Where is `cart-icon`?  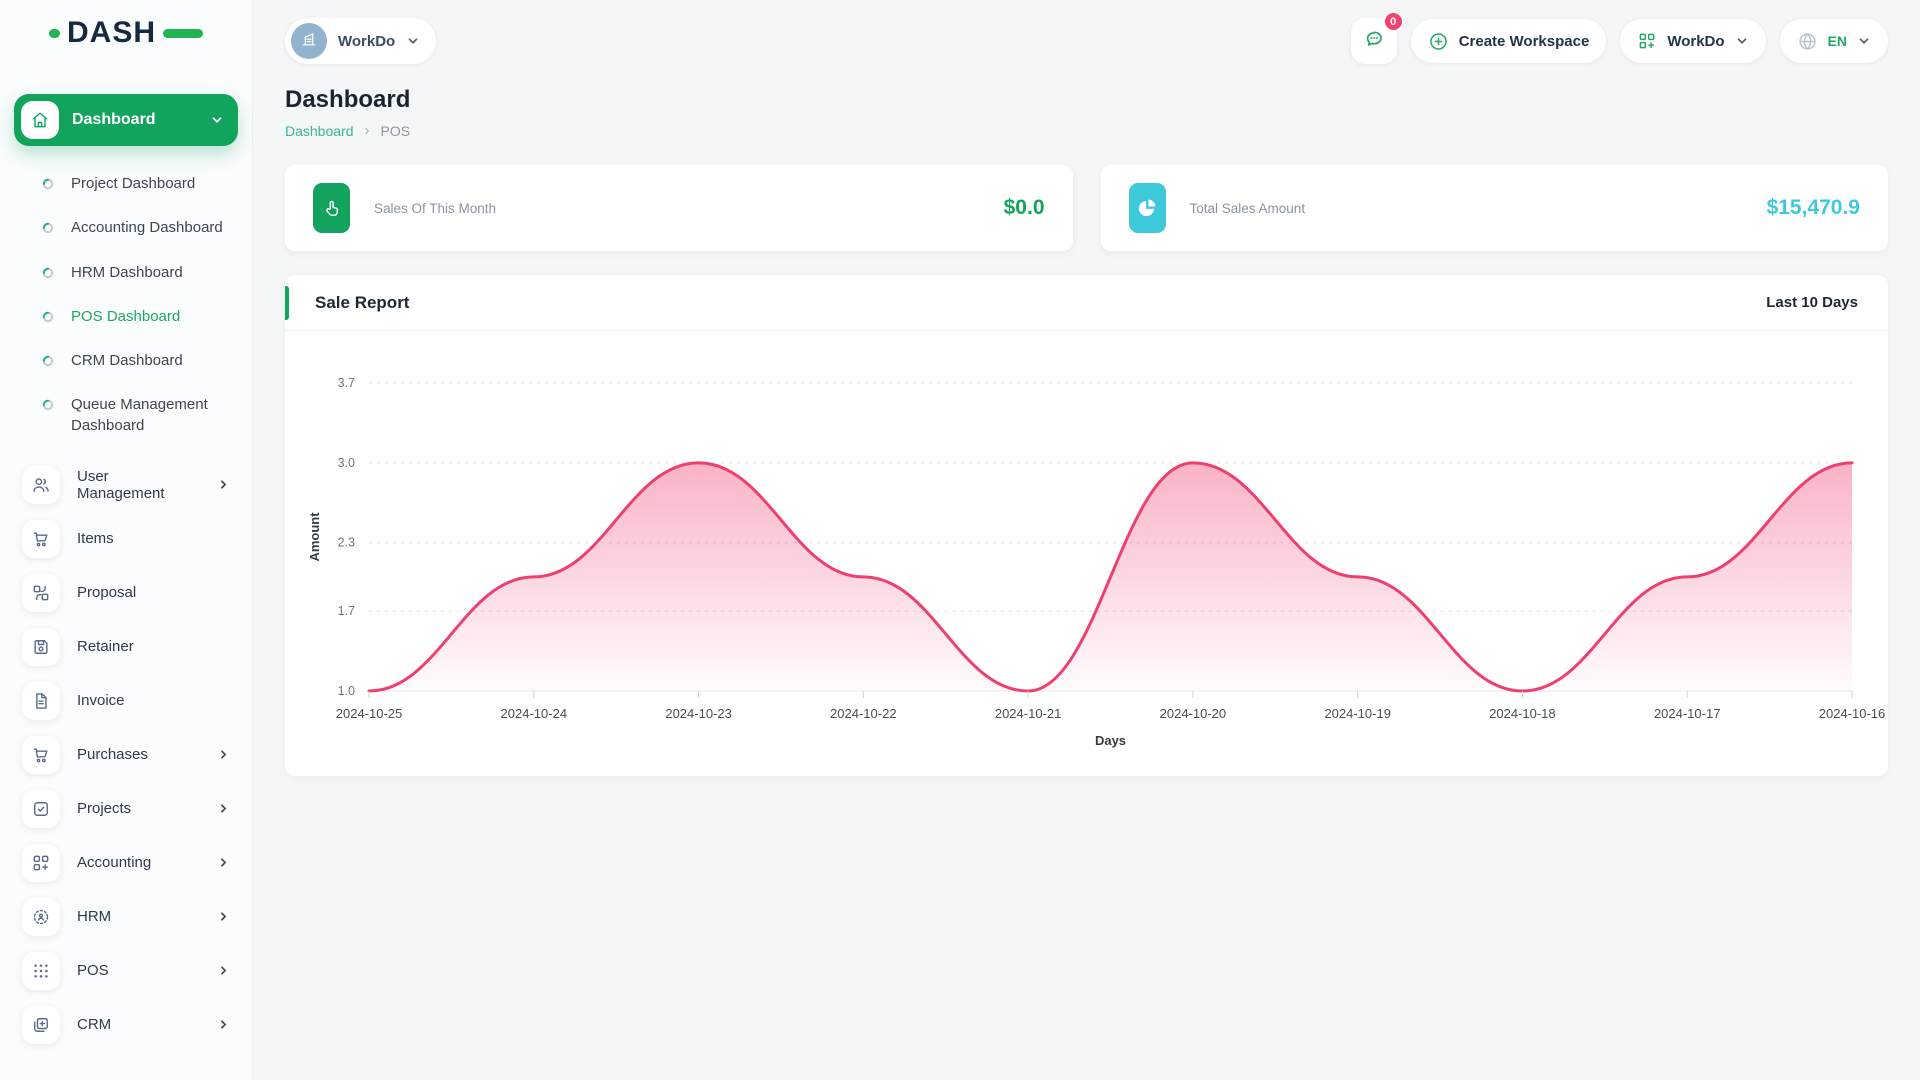
cart-icon is located at coordinates (41, 538).